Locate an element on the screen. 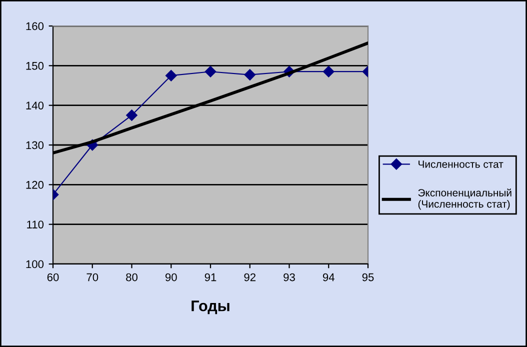  x-tick-label: 94 is located at coordinates (328, 277).